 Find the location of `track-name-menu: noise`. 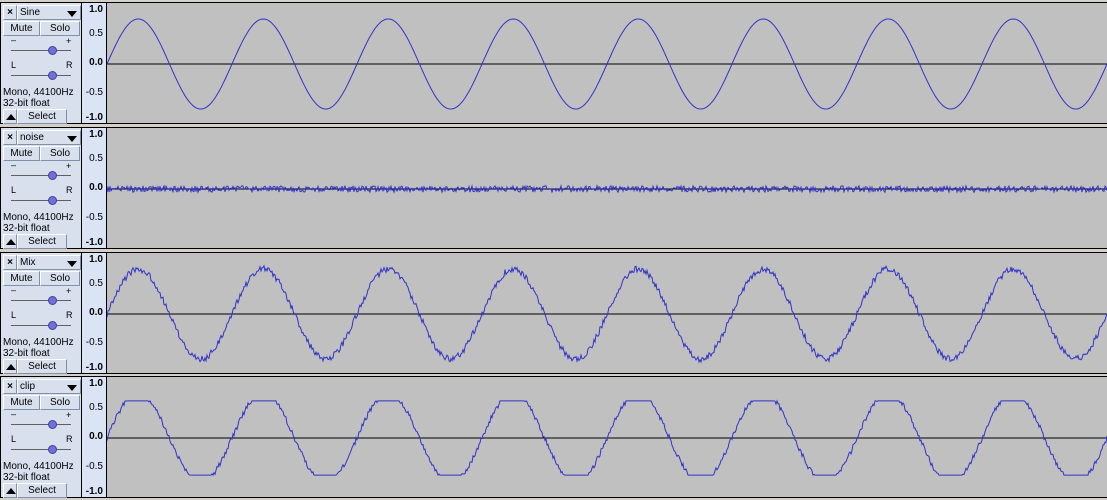

track-name-menu: noise is located at coordinates (49, 137).